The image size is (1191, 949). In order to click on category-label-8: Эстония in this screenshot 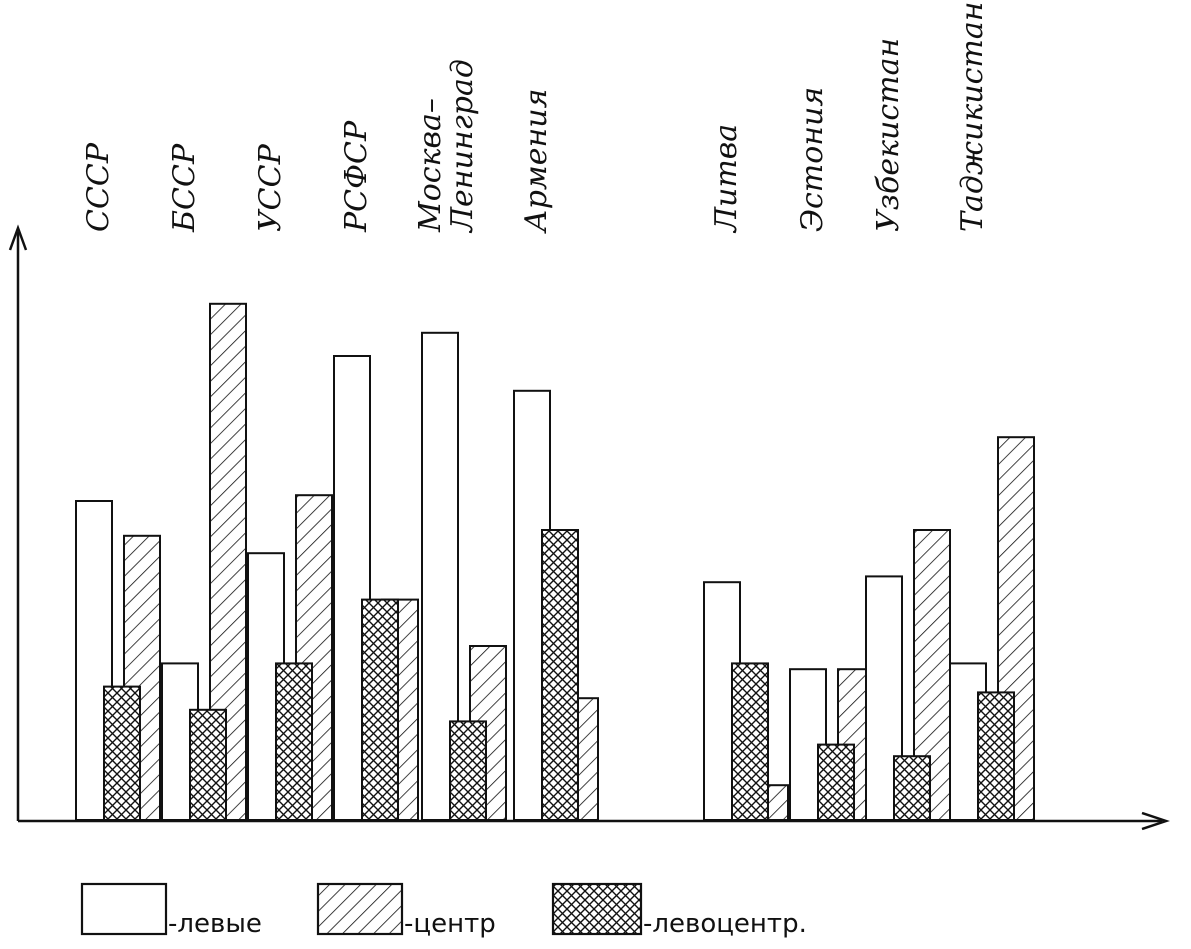, I will do `click(812, 159)`.